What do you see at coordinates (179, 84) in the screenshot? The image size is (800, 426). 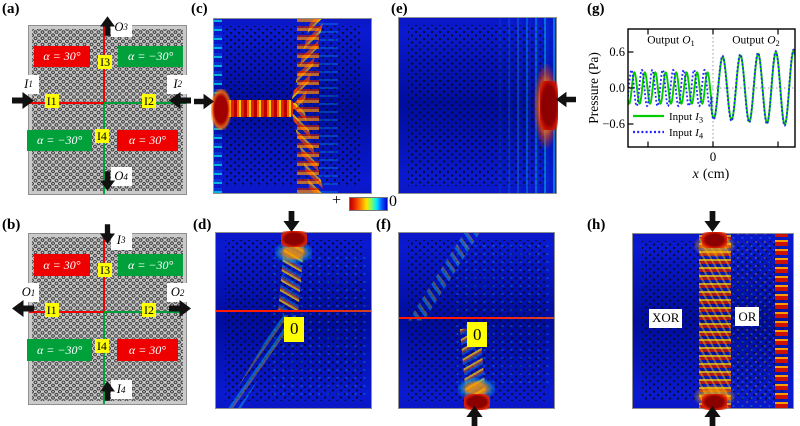 I see `port-subscript: 2` at bounding box center [179, 84].